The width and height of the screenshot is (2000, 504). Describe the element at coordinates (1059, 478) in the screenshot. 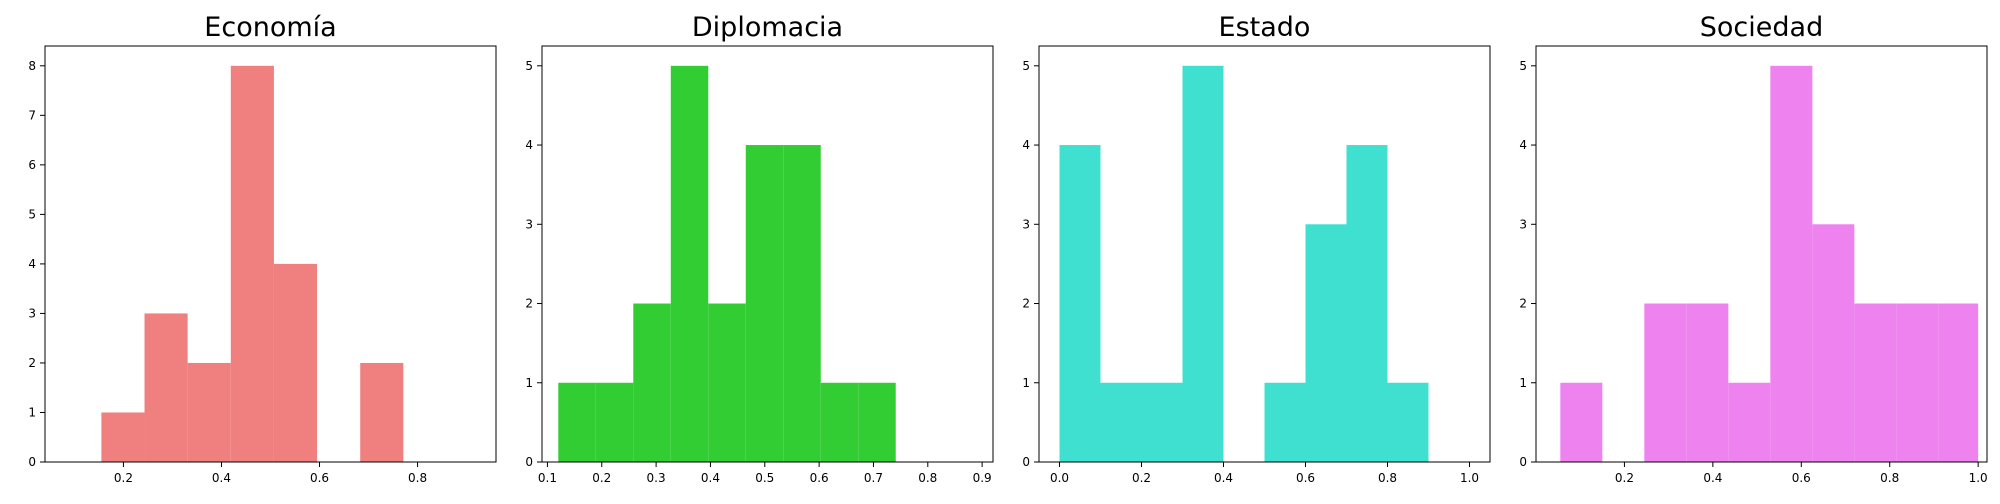

I see `x-tick-label: 0.0` at that location.